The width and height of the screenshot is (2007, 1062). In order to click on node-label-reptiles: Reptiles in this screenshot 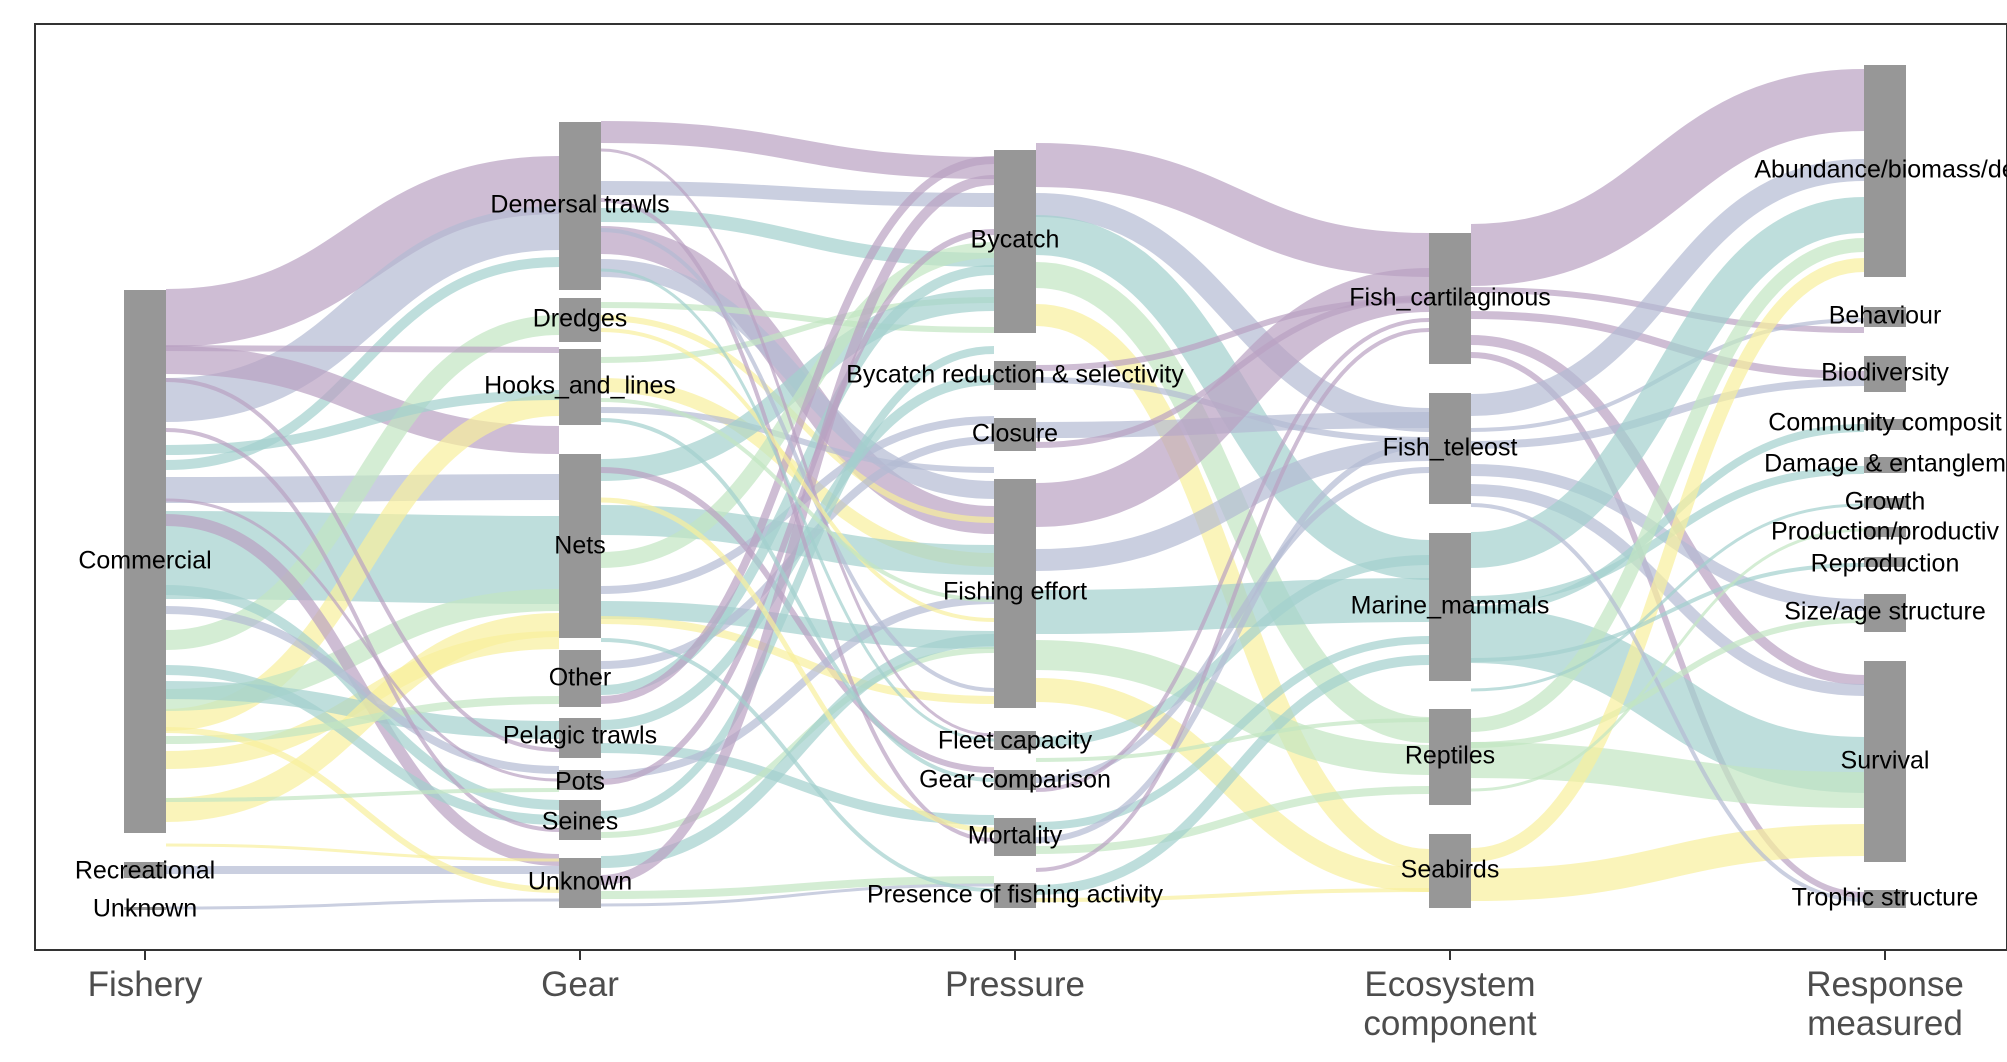, I will do `click(1450, 756)`.